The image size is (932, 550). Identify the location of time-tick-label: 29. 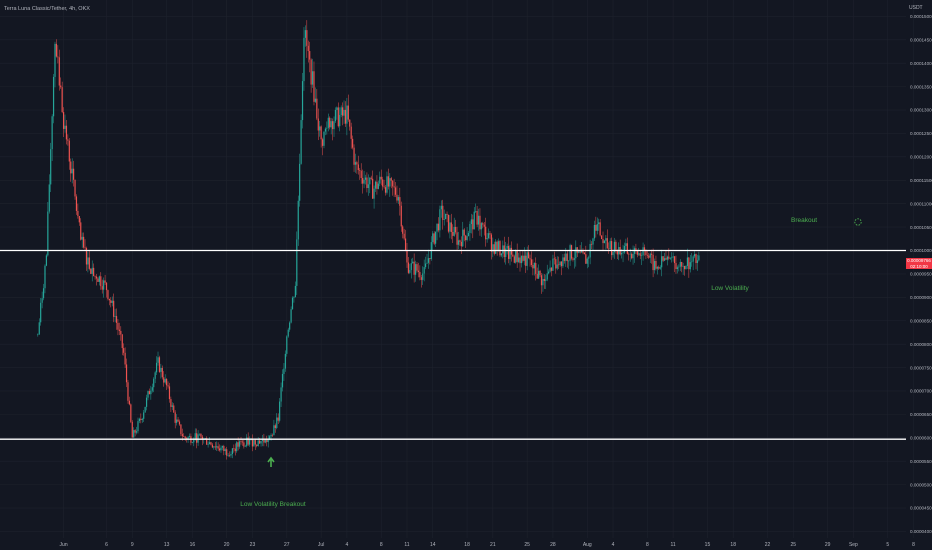
(828, 545).